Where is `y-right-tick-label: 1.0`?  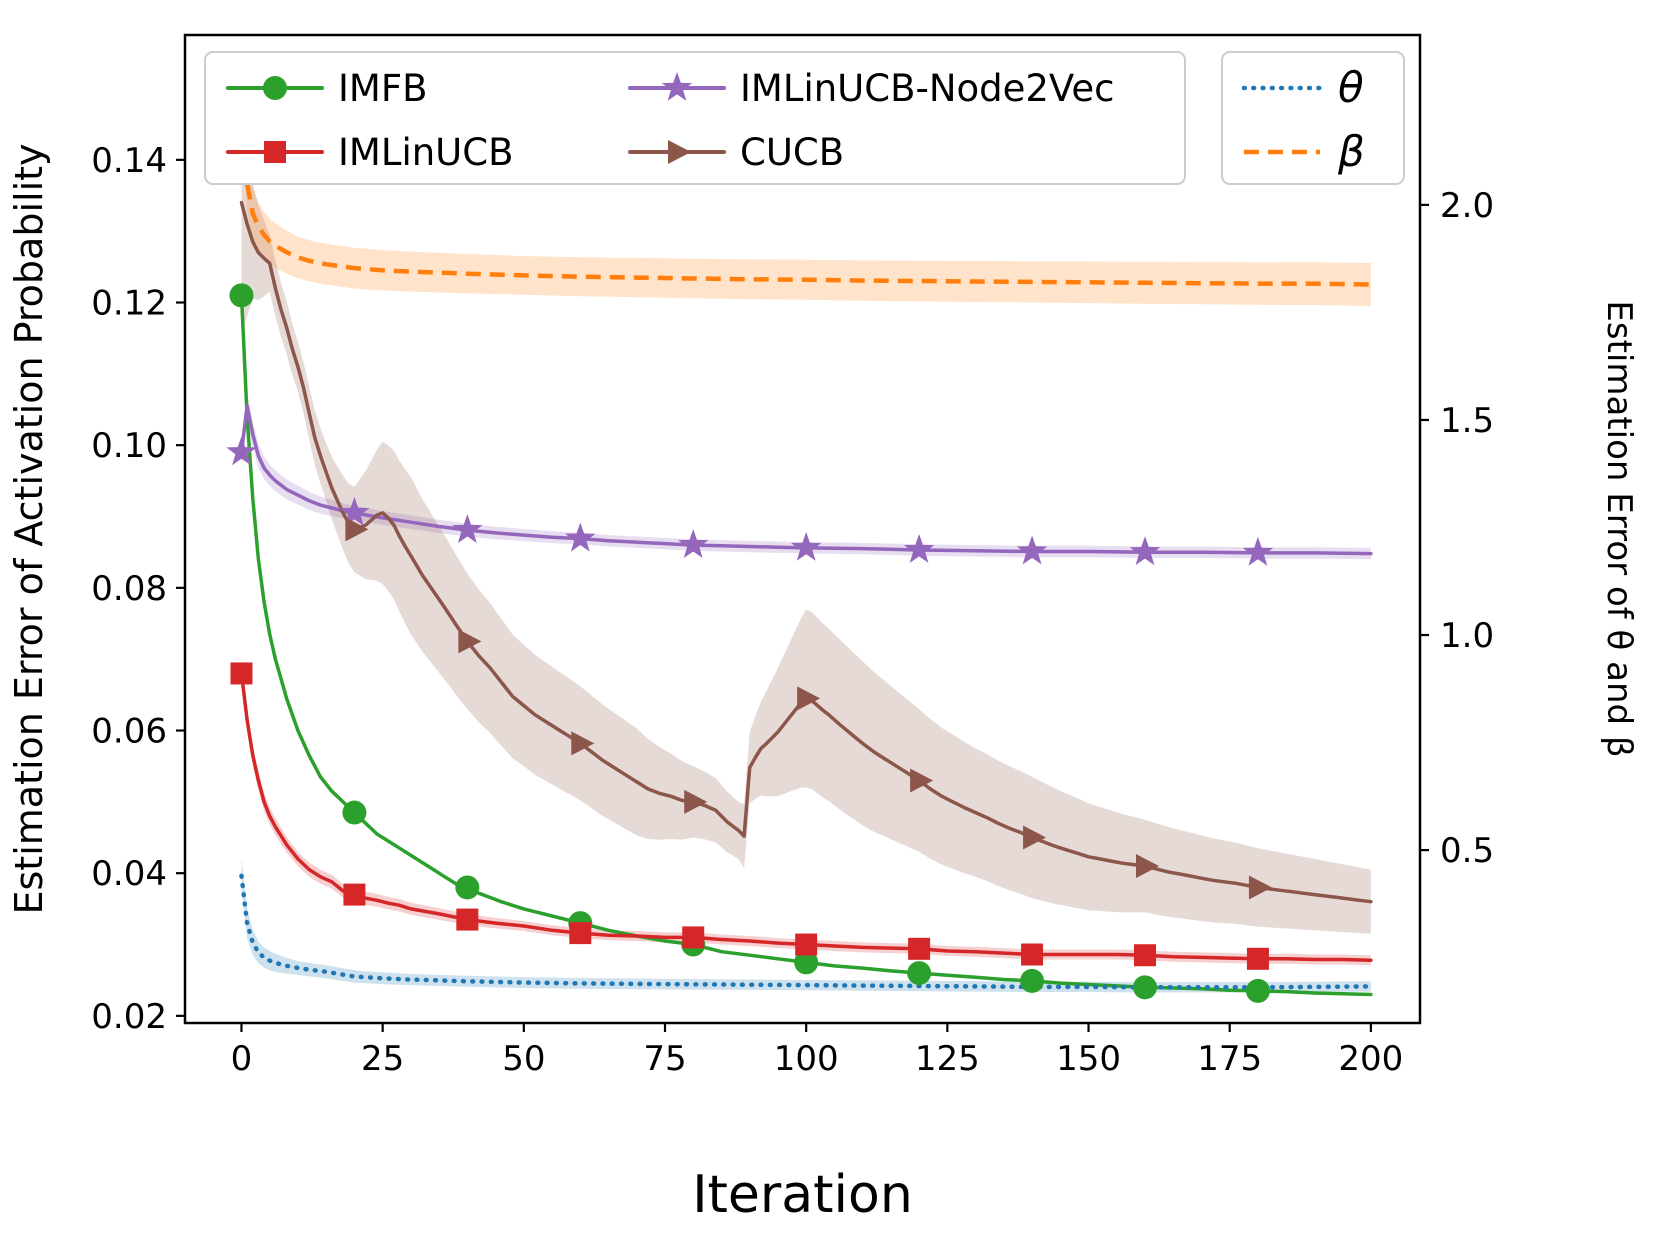
y-right-tick-label: 1.0 is located at coordinates (1467, 636).